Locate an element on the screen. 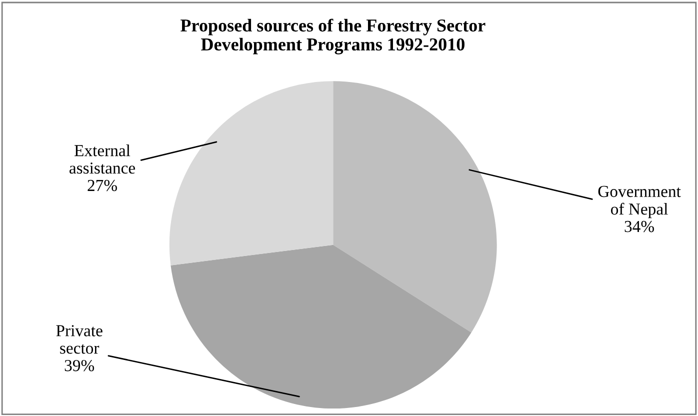 The width and height of the screenshot is (698, 416). slice-label: Government of Nepal is located at coordinates (639, 202).